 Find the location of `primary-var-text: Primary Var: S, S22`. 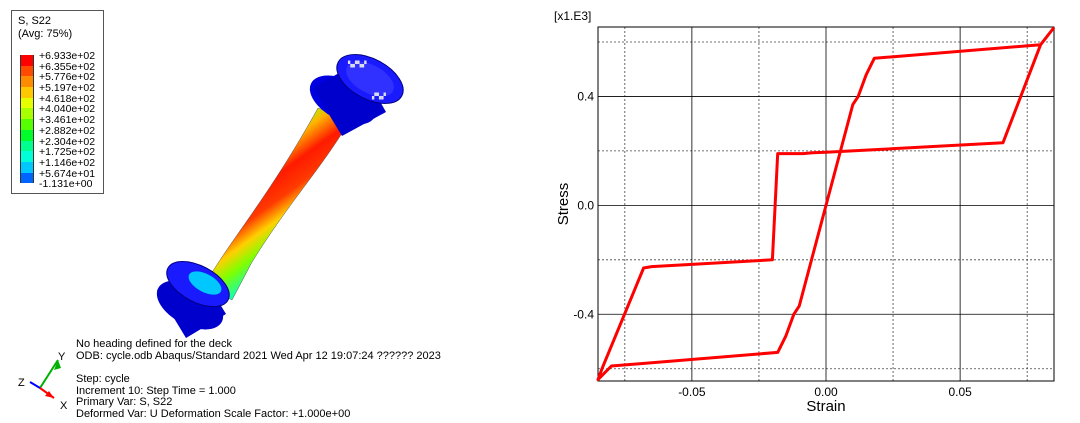

primary-var-text: Primary Var: S, S22 is located at coordinates (124, 402).